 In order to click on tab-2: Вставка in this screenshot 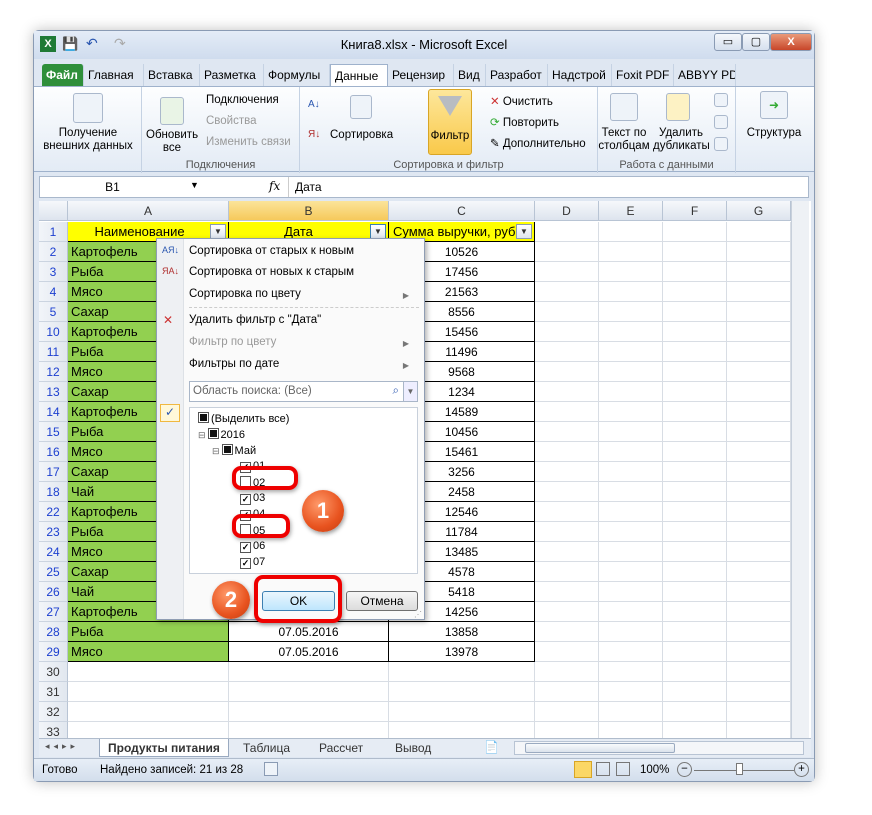, I will do `click(172, 75)`.